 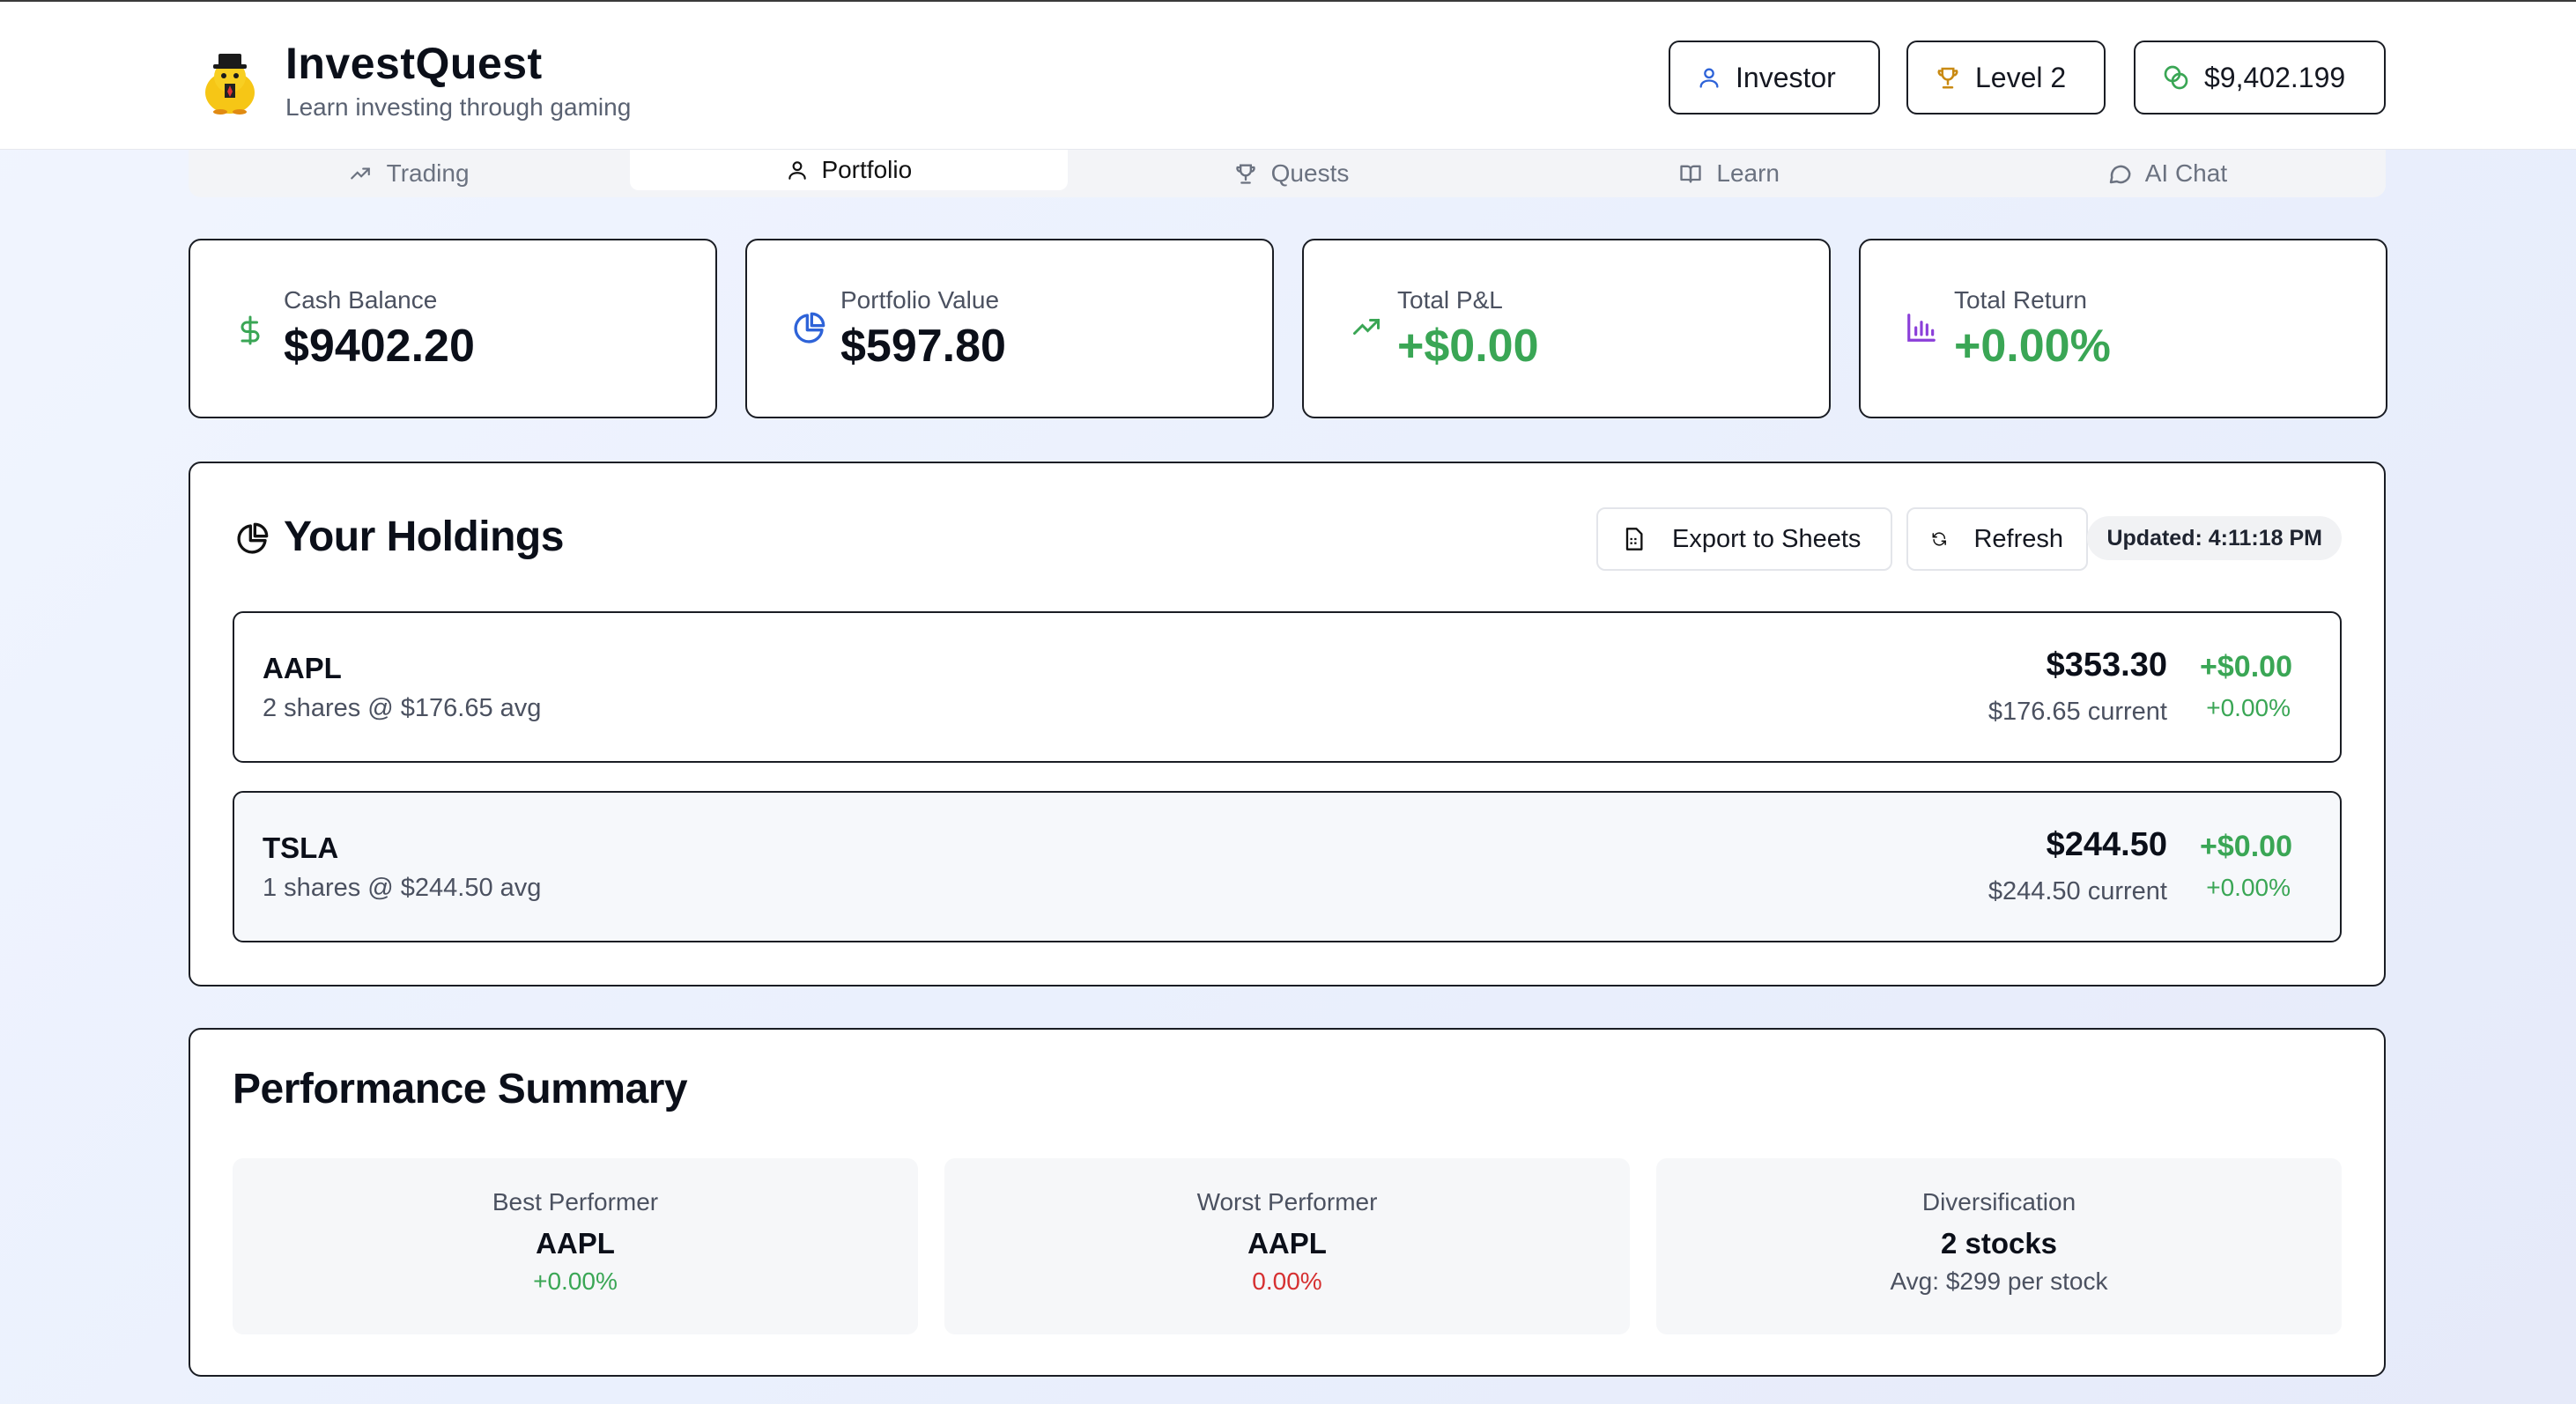 I want to click on tab-quests: Quests, so click(x=1290, y=173).